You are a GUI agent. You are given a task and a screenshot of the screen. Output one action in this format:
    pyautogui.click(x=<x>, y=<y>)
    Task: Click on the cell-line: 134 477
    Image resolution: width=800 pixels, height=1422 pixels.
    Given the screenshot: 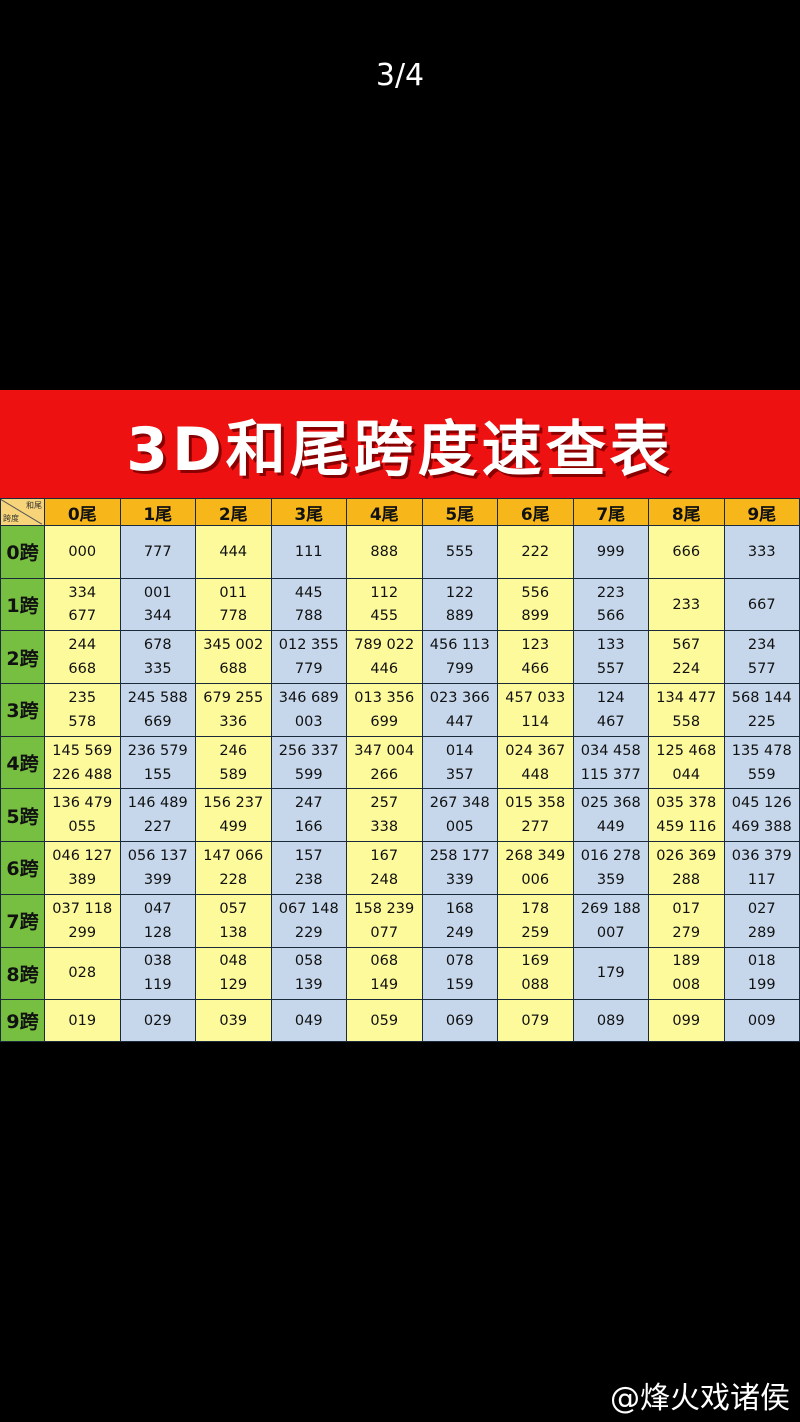 What is the action you would take?
    pyautogui.click(x=686, y=697)
    